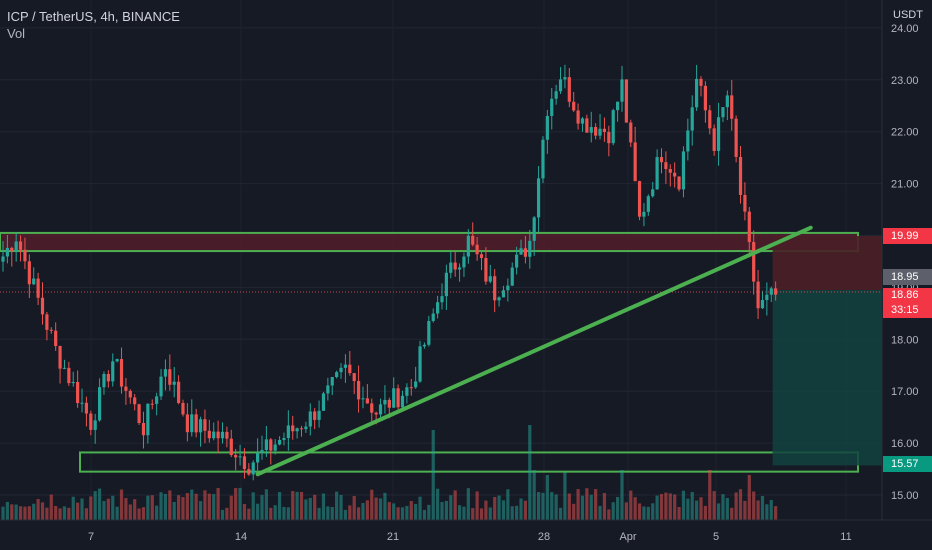  I want to click on chart-header: ICP / TetherUS, 4h, BINANCE Vol, so click(93, 25).